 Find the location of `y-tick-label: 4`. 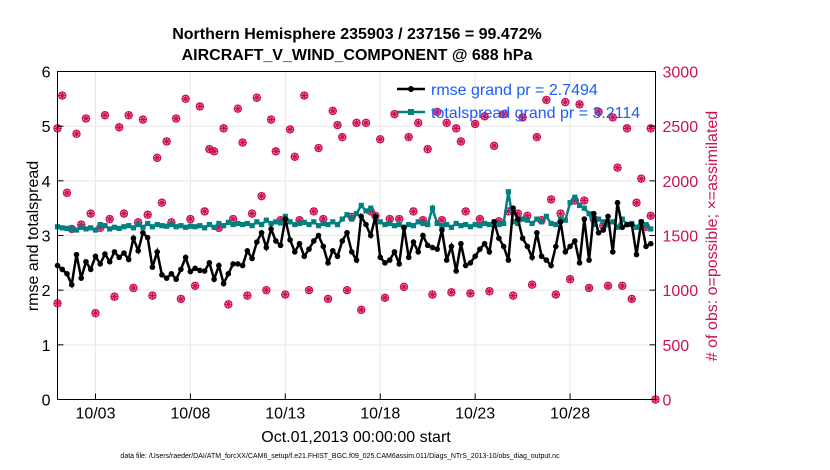

y-tick-label: 4 is located at coordinates (46, 182).